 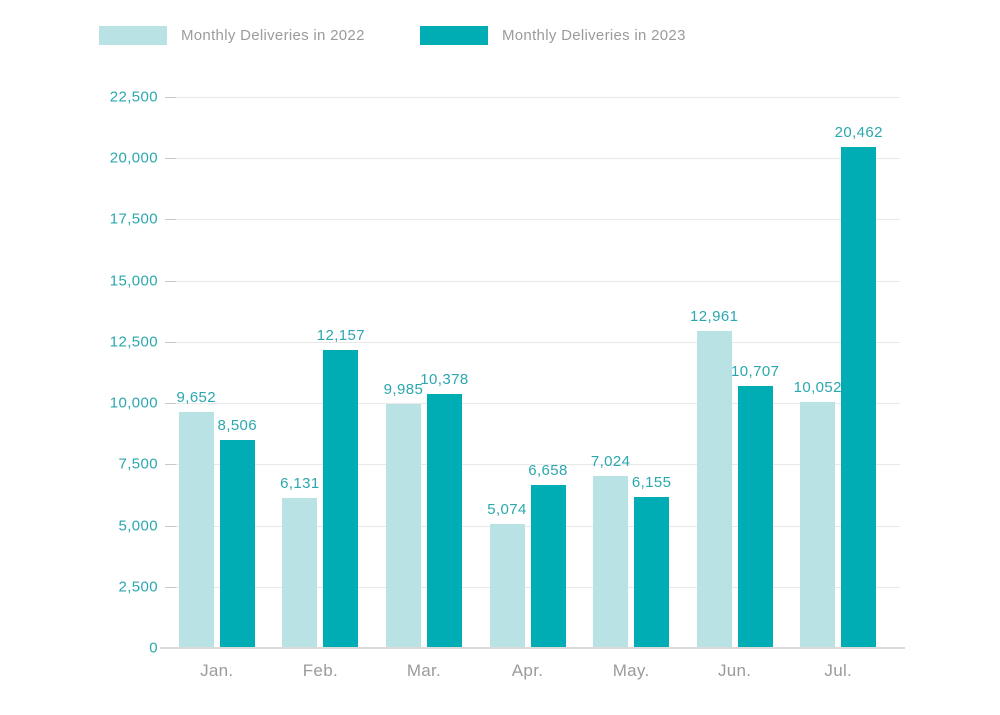 I want to click on y-tick-label: 2,500, so click(x=138, y=587).